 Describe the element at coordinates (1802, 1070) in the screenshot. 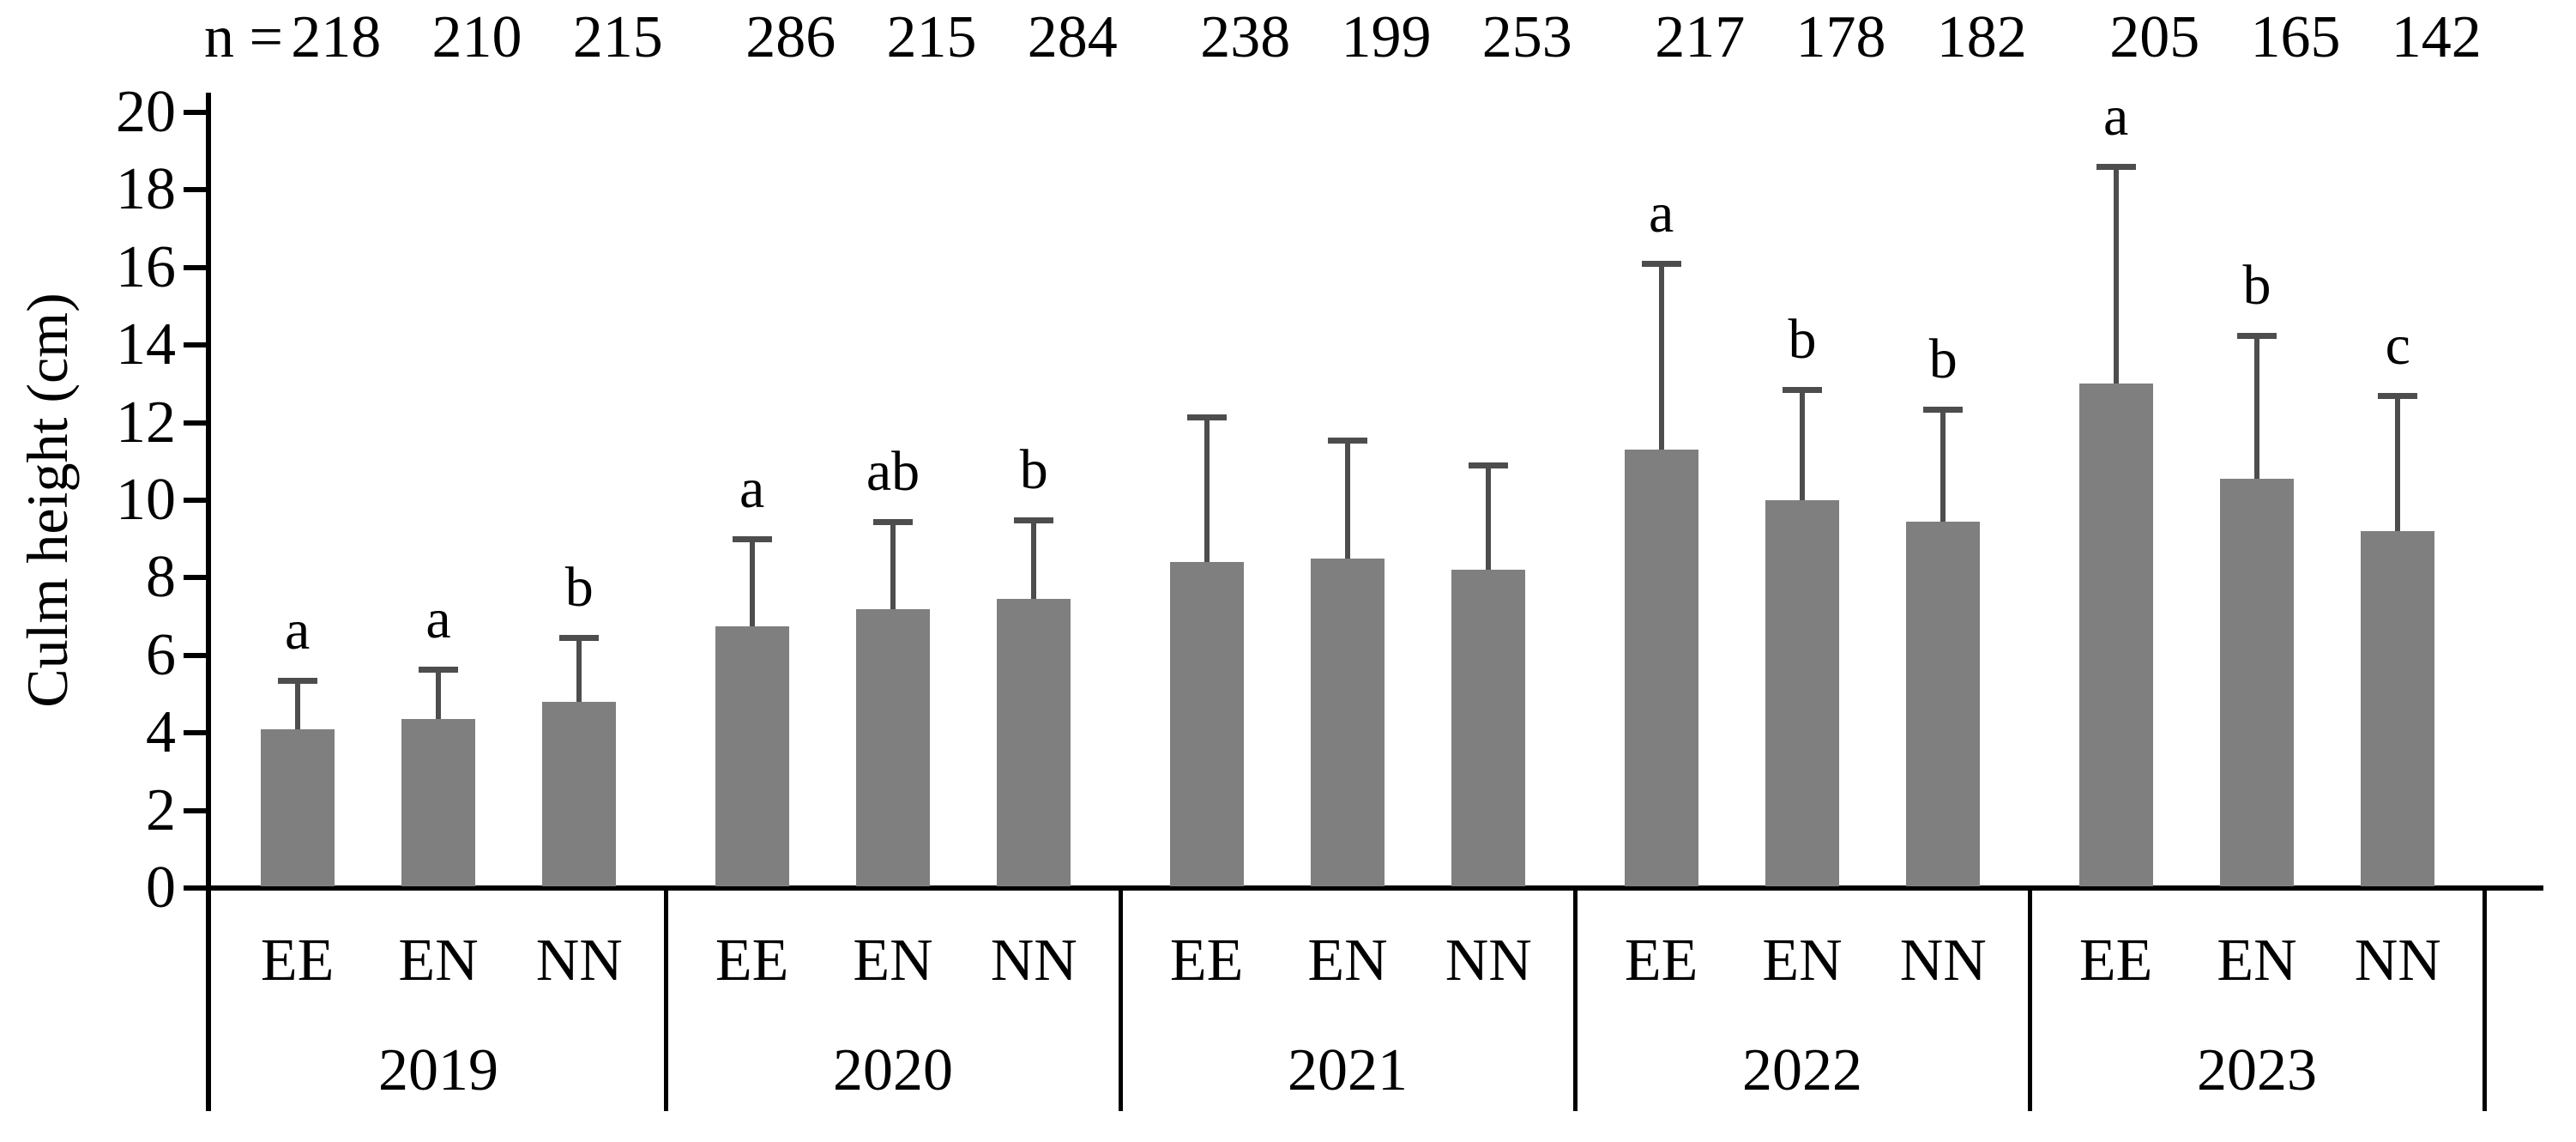

I see `year-label: 2022` at that location.